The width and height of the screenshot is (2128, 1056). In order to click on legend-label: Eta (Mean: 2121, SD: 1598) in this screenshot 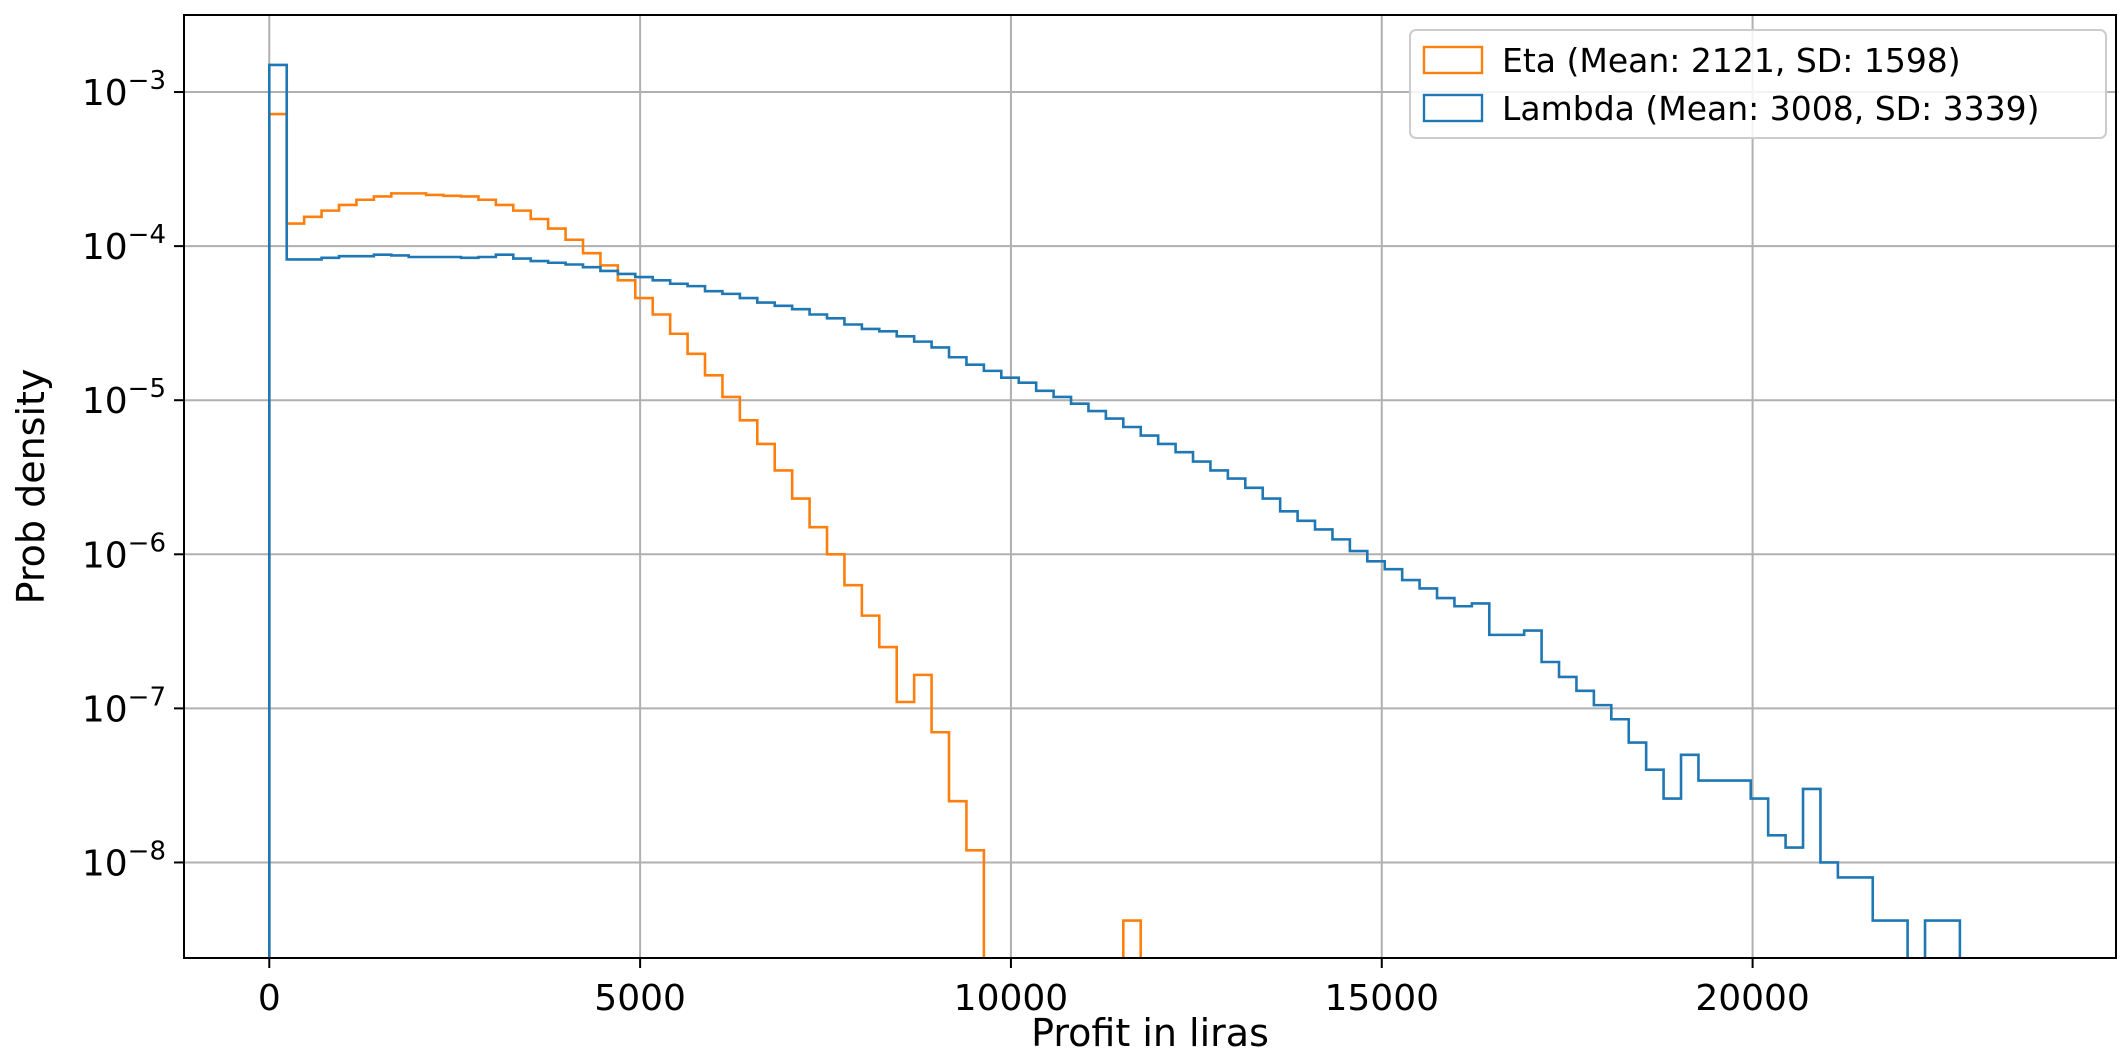, I will do `click(1731, 60)`.